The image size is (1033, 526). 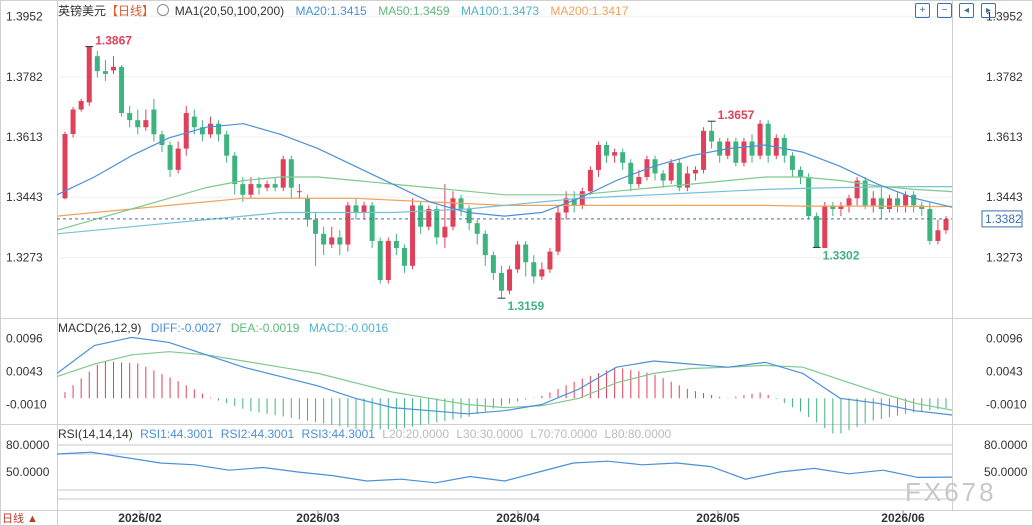 What do you see at coordinates (24, 258) in the screenshot?
I see `price-tick-left: 1.3273` at bounding box center [24, 258].